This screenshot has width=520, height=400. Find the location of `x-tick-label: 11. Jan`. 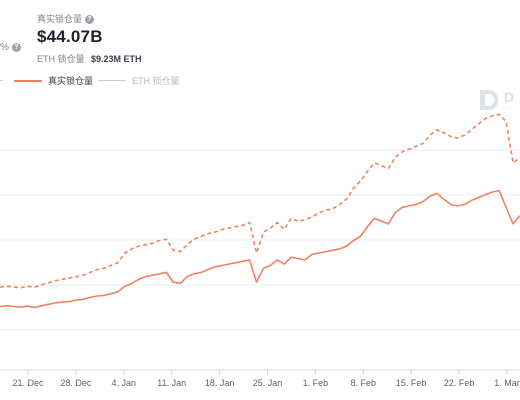

x-tick-label: 11. Jan is located at coordinates (171, 383).